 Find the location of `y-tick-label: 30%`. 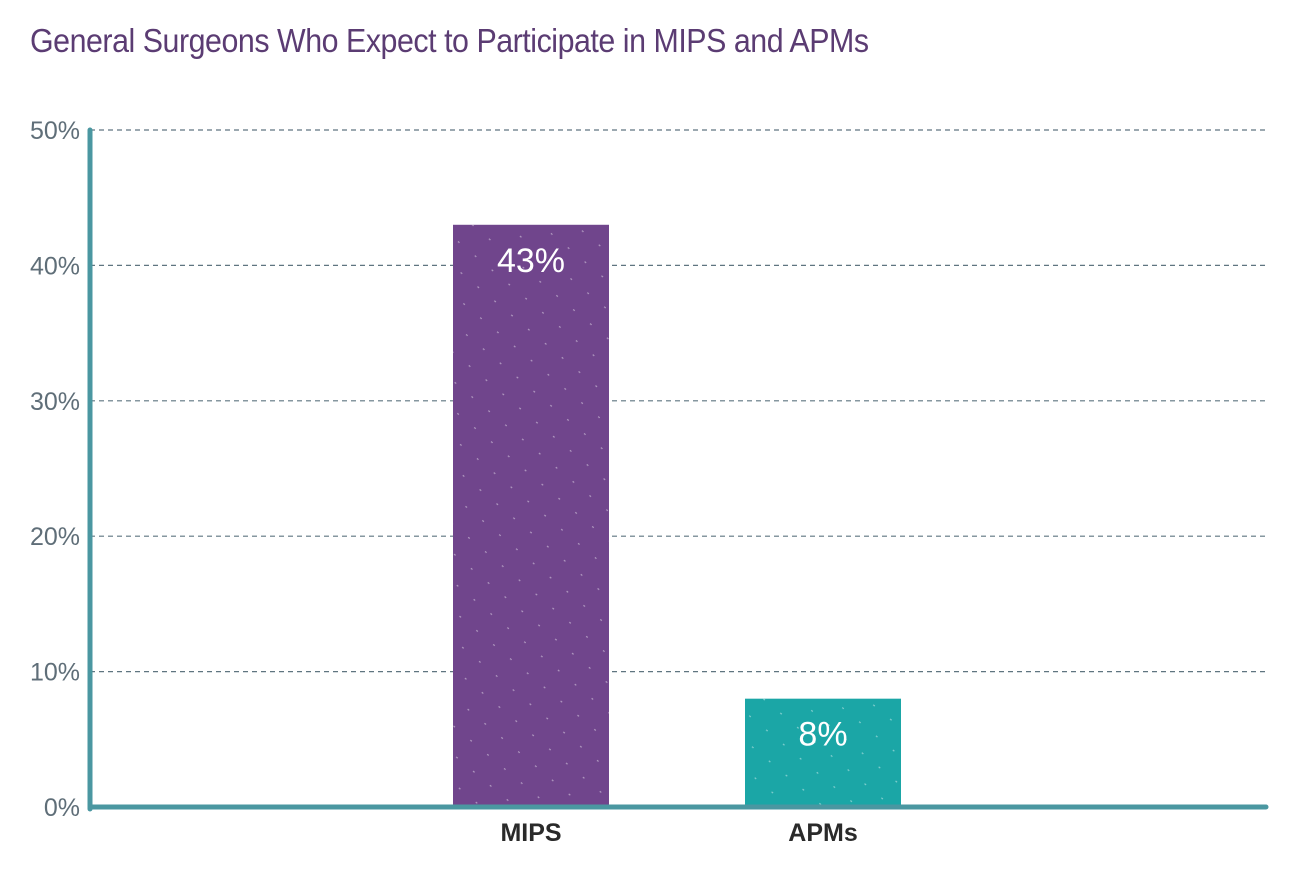

y-tick-label: 30% is located at coordinates (55, 402).